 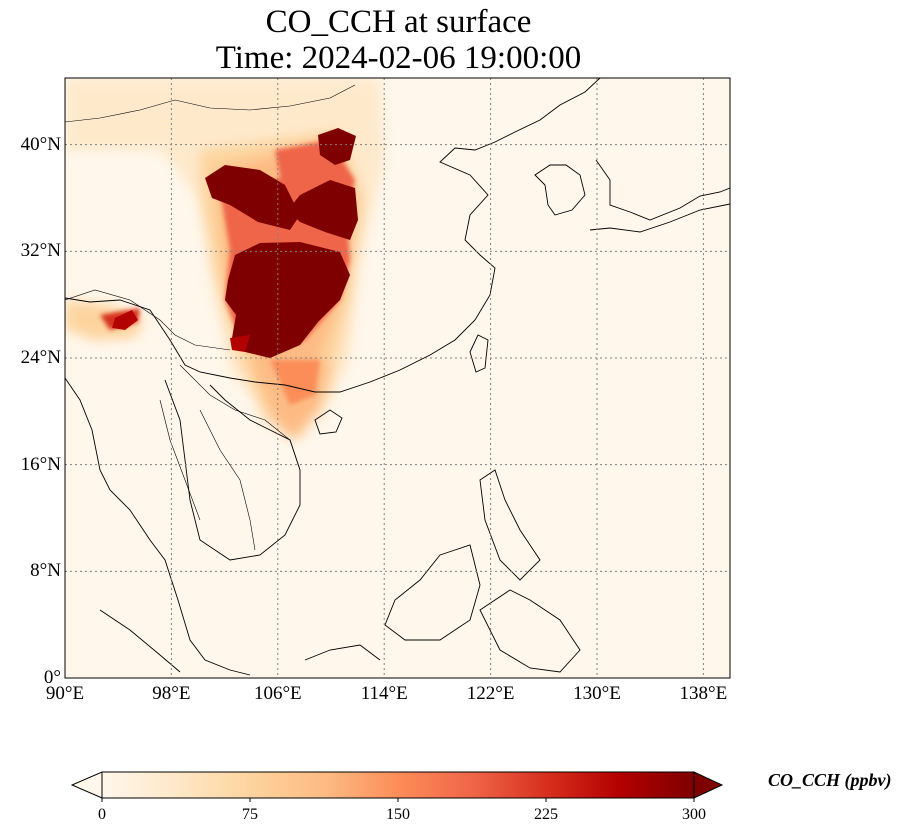 I want to click on lat-tick-label: 0°, so click(x=52, y=677).